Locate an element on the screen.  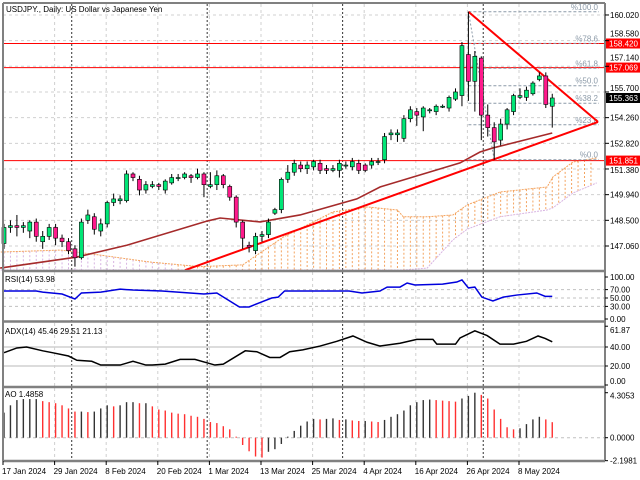
price-axis-label: 160.020 is located at coordinates (624, 15).